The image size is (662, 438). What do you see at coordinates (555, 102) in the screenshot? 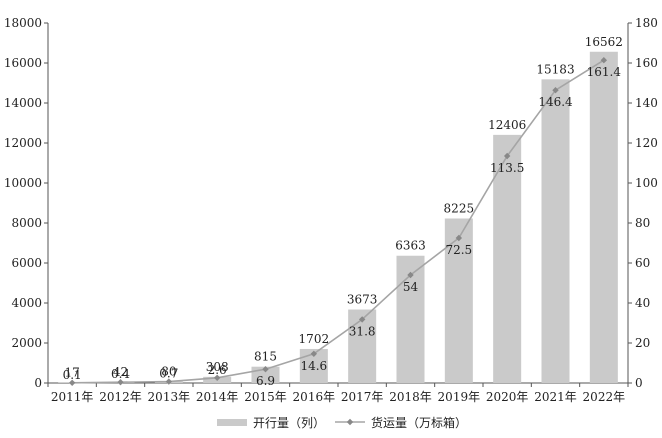
I see `line-value-label: 146.4` at bounding box center [555, 102].